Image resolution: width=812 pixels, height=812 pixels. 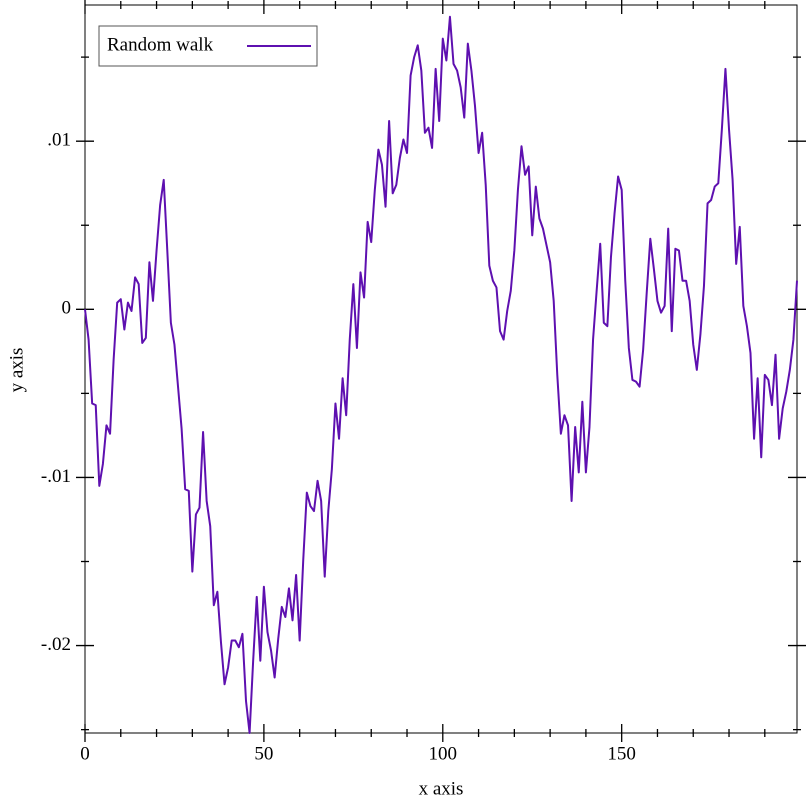 I want to click on y-tick-label: -.02, so click(x=56, y=644).